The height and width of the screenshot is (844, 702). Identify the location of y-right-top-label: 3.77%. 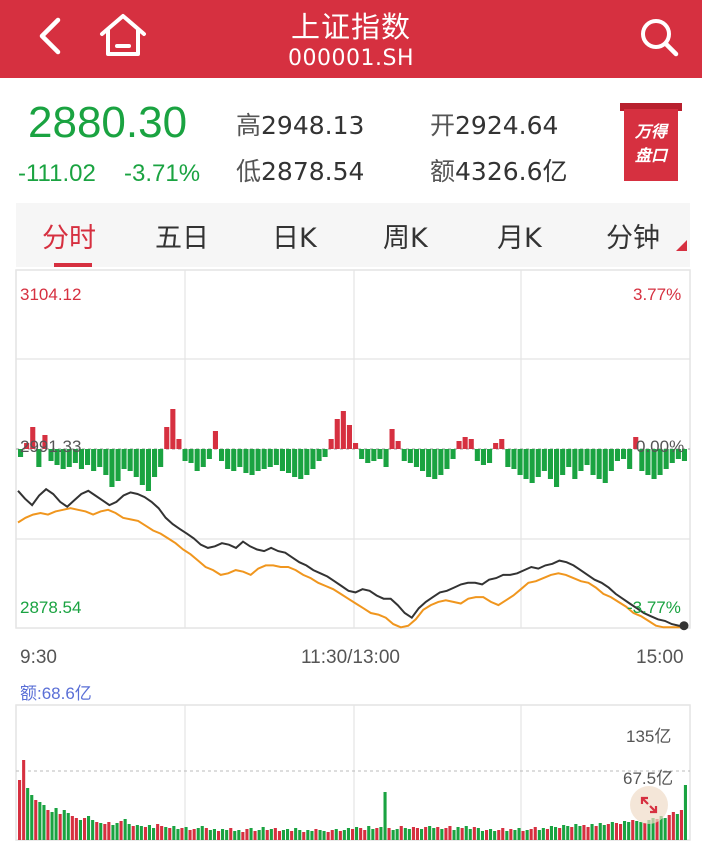
(657, 294).